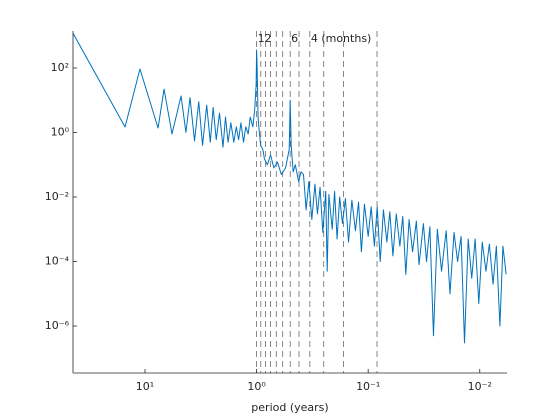 Image resolution: width=560 pixels, height=420 pixels. Describe the element at coordinates (341, 38) in the screenshot. I see `annotation: 4 (months)` at that location.